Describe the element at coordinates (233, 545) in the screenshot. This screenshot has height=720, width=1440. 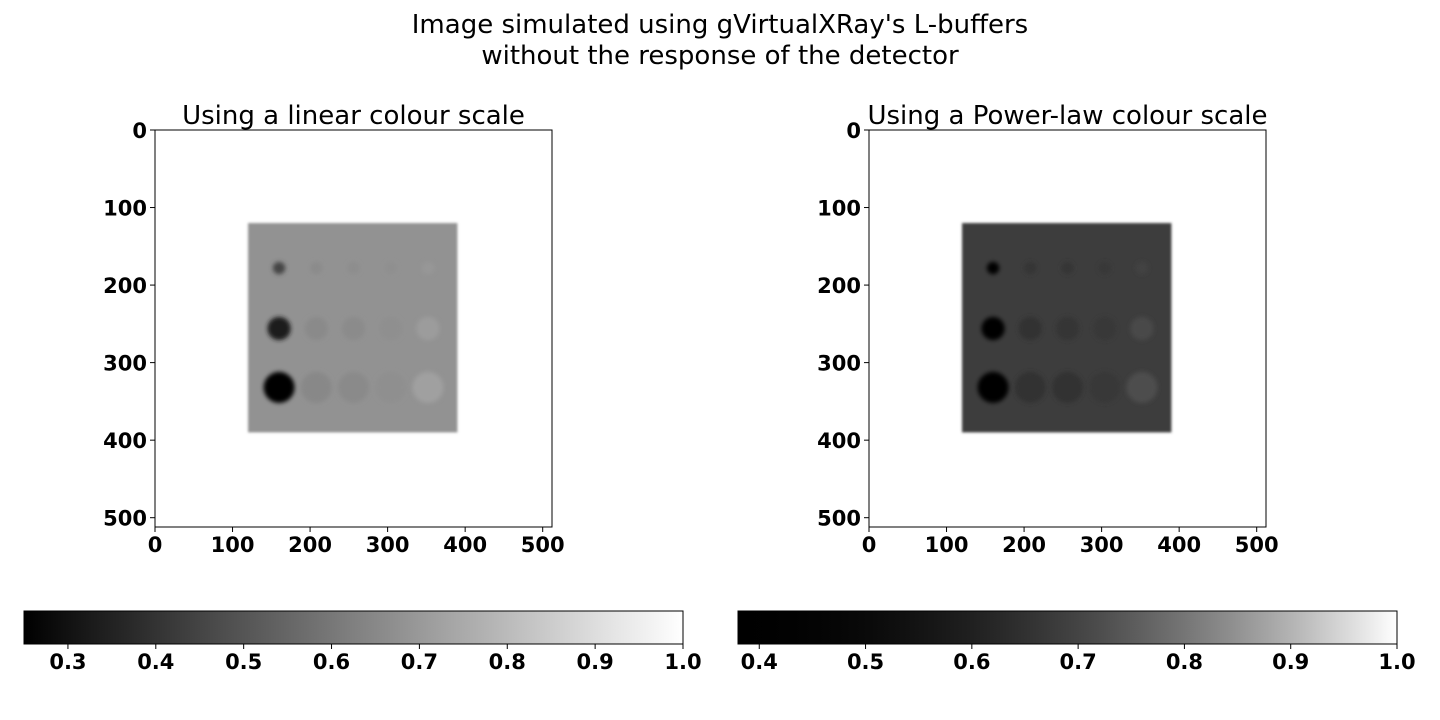
I see `linear-x-tick-label: 100` at that location.